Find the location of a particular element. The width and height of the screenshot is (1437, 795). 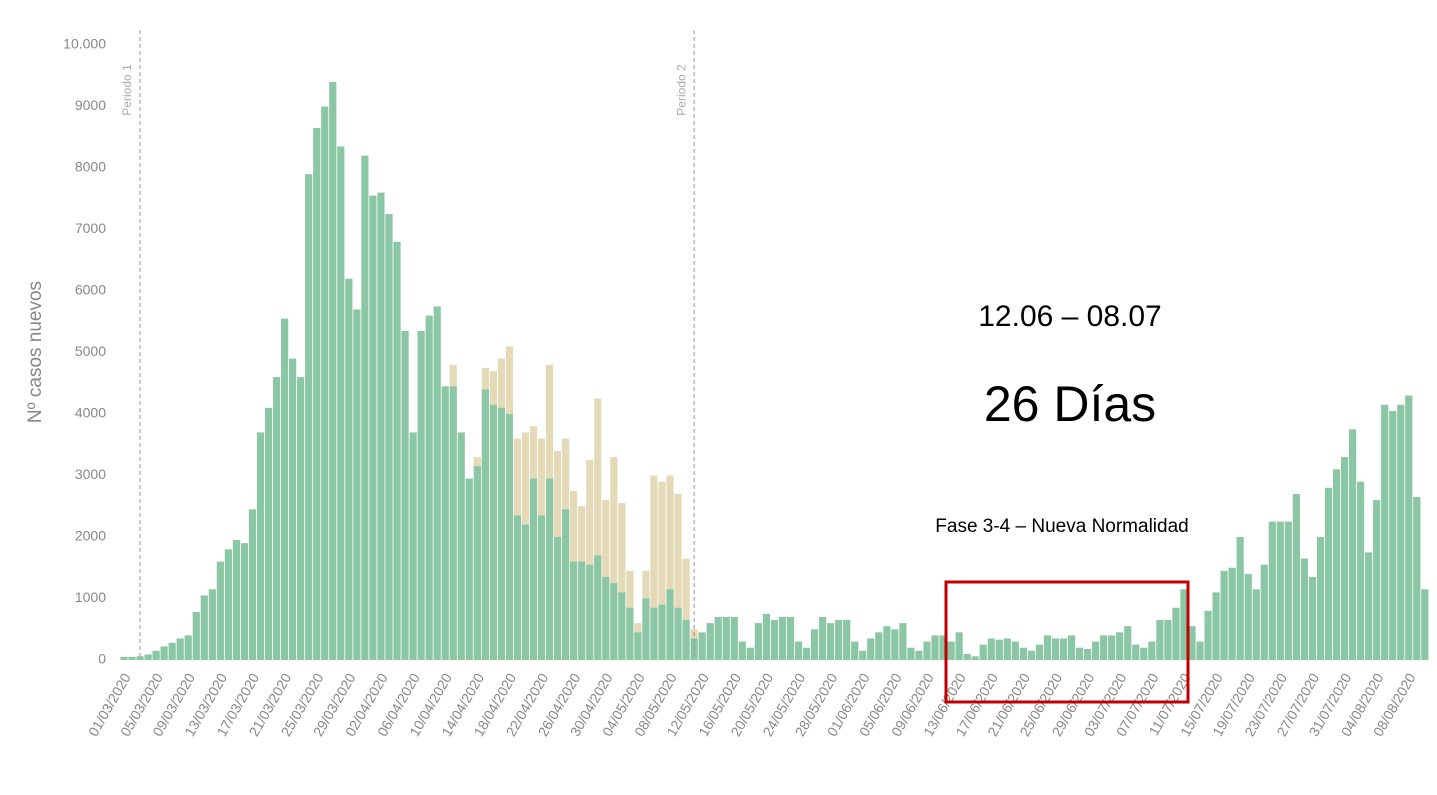

y-tick-label: 7000 is located at coordinates (90, 228).